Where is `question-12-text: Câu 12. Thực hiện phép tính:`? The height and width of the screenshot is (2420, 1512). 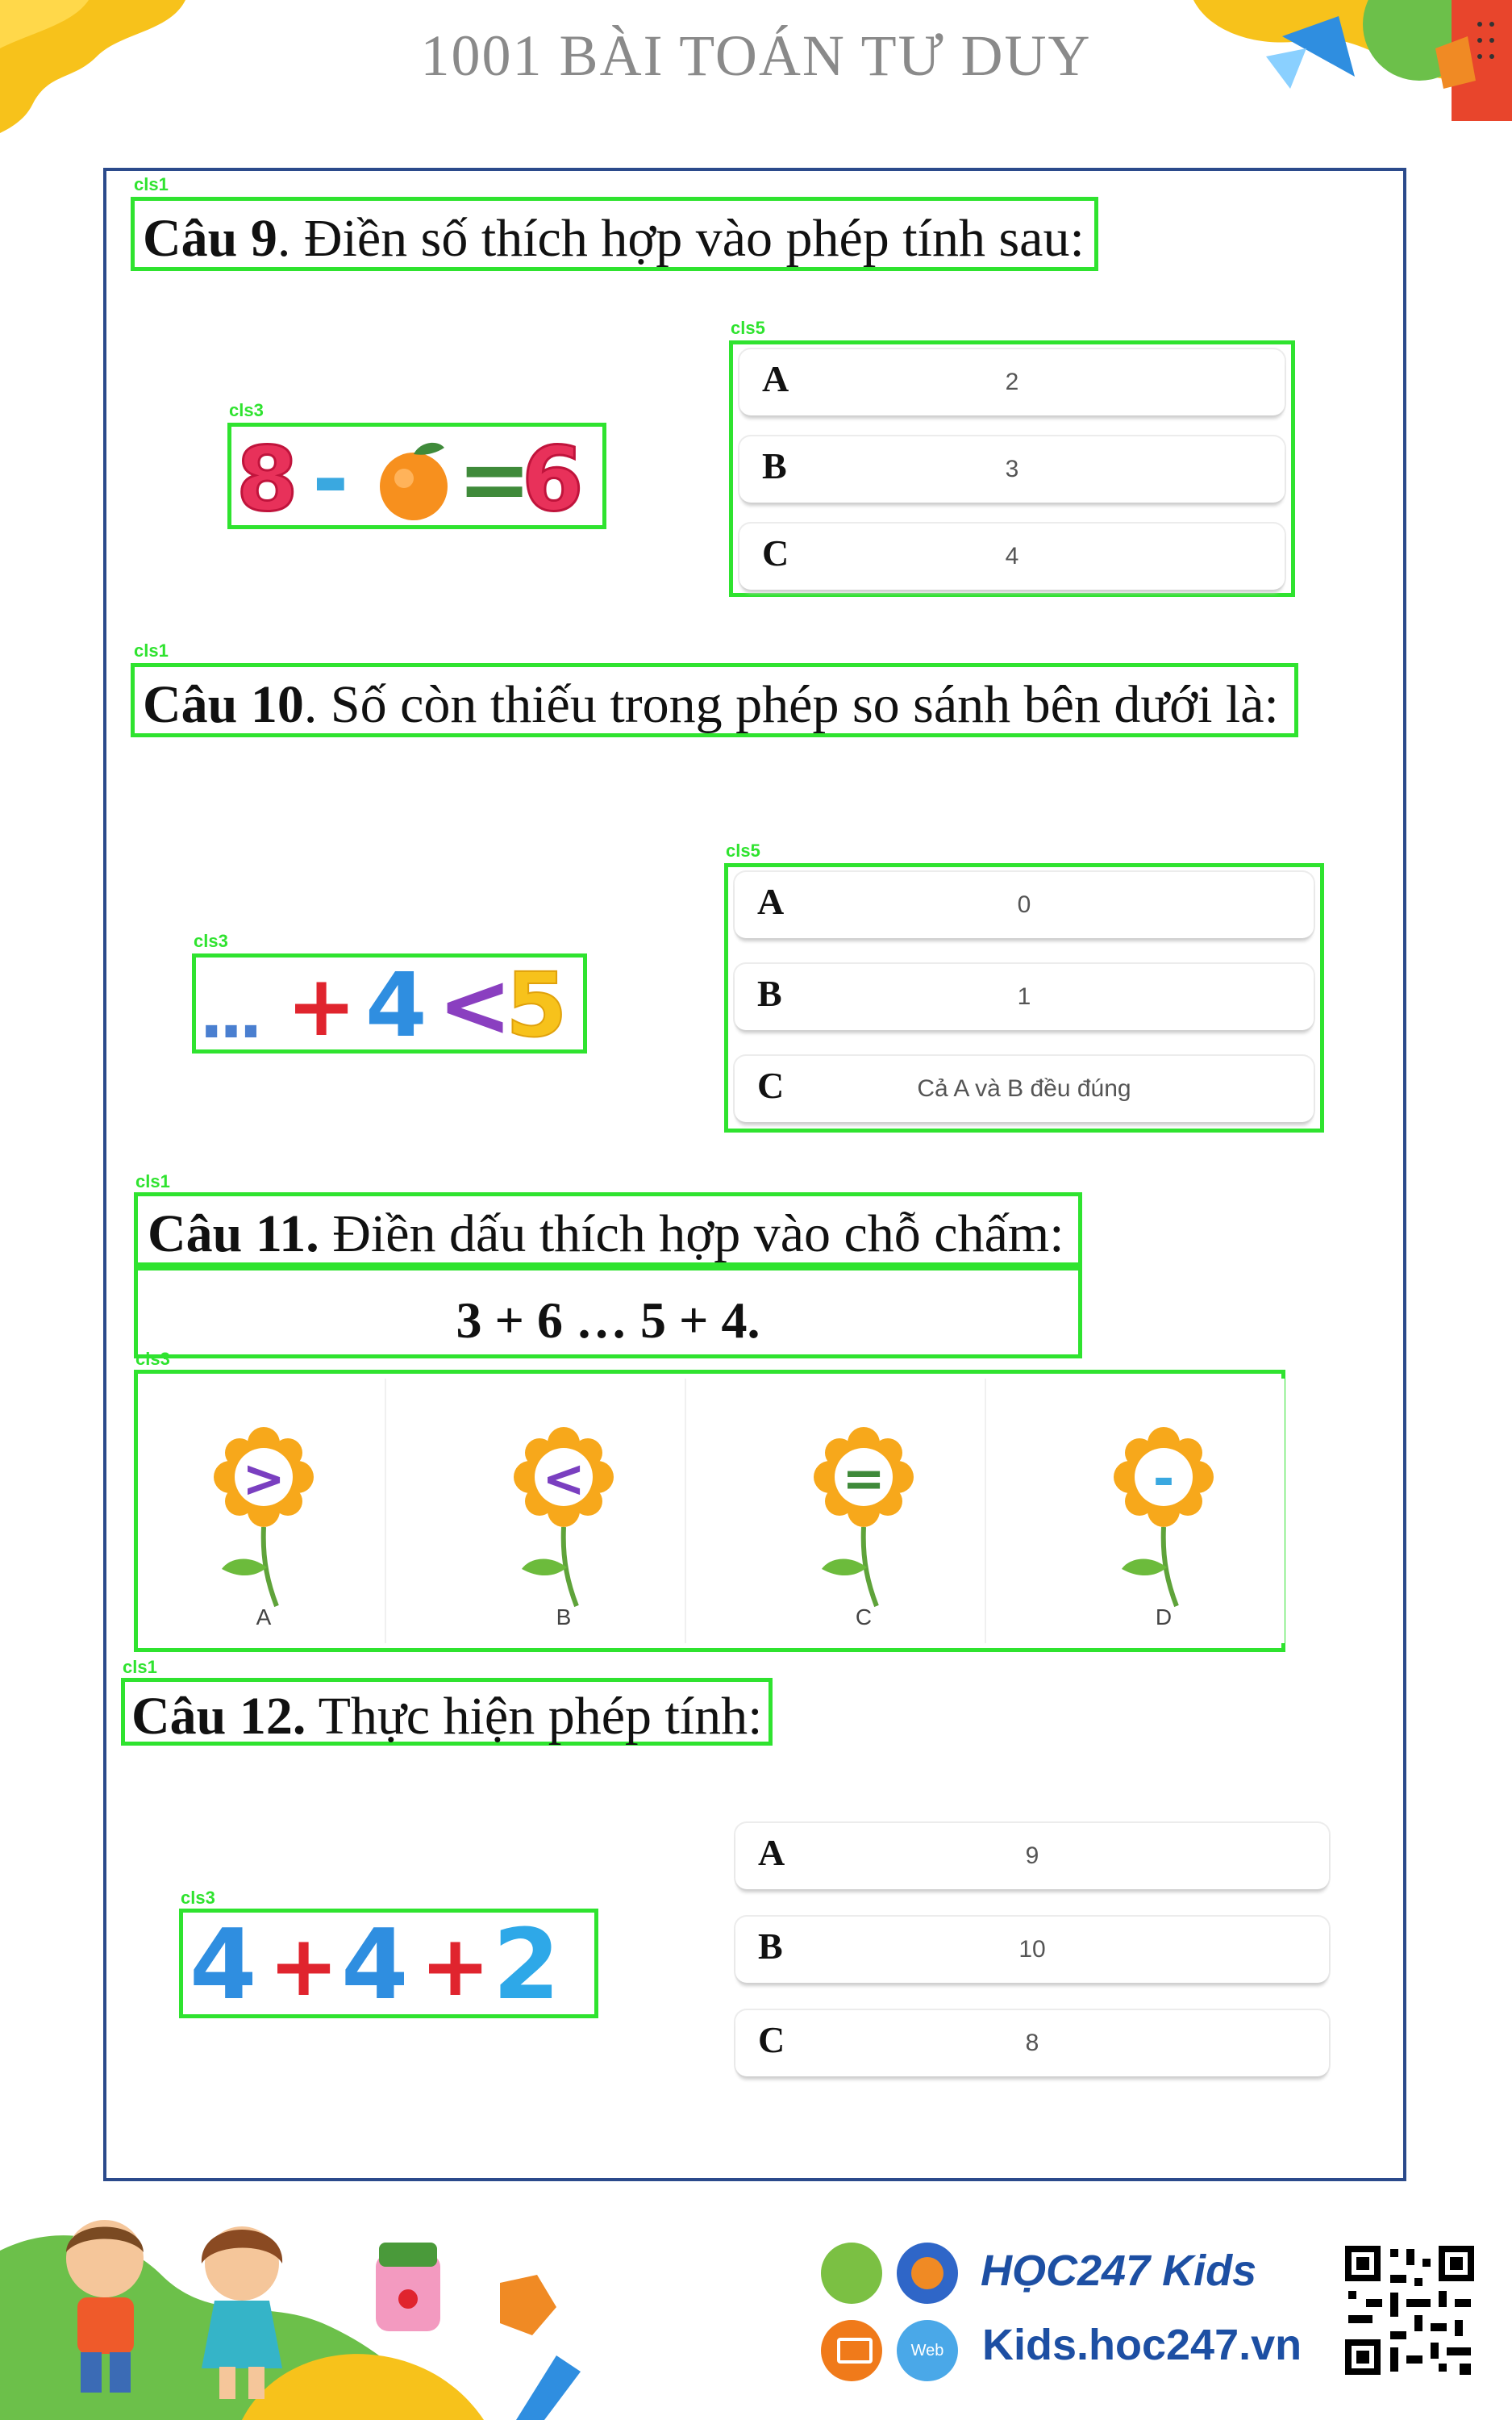 question-12-text: Câu 12. Thực hiện phép tính: is located at coordinates (447, 1717).